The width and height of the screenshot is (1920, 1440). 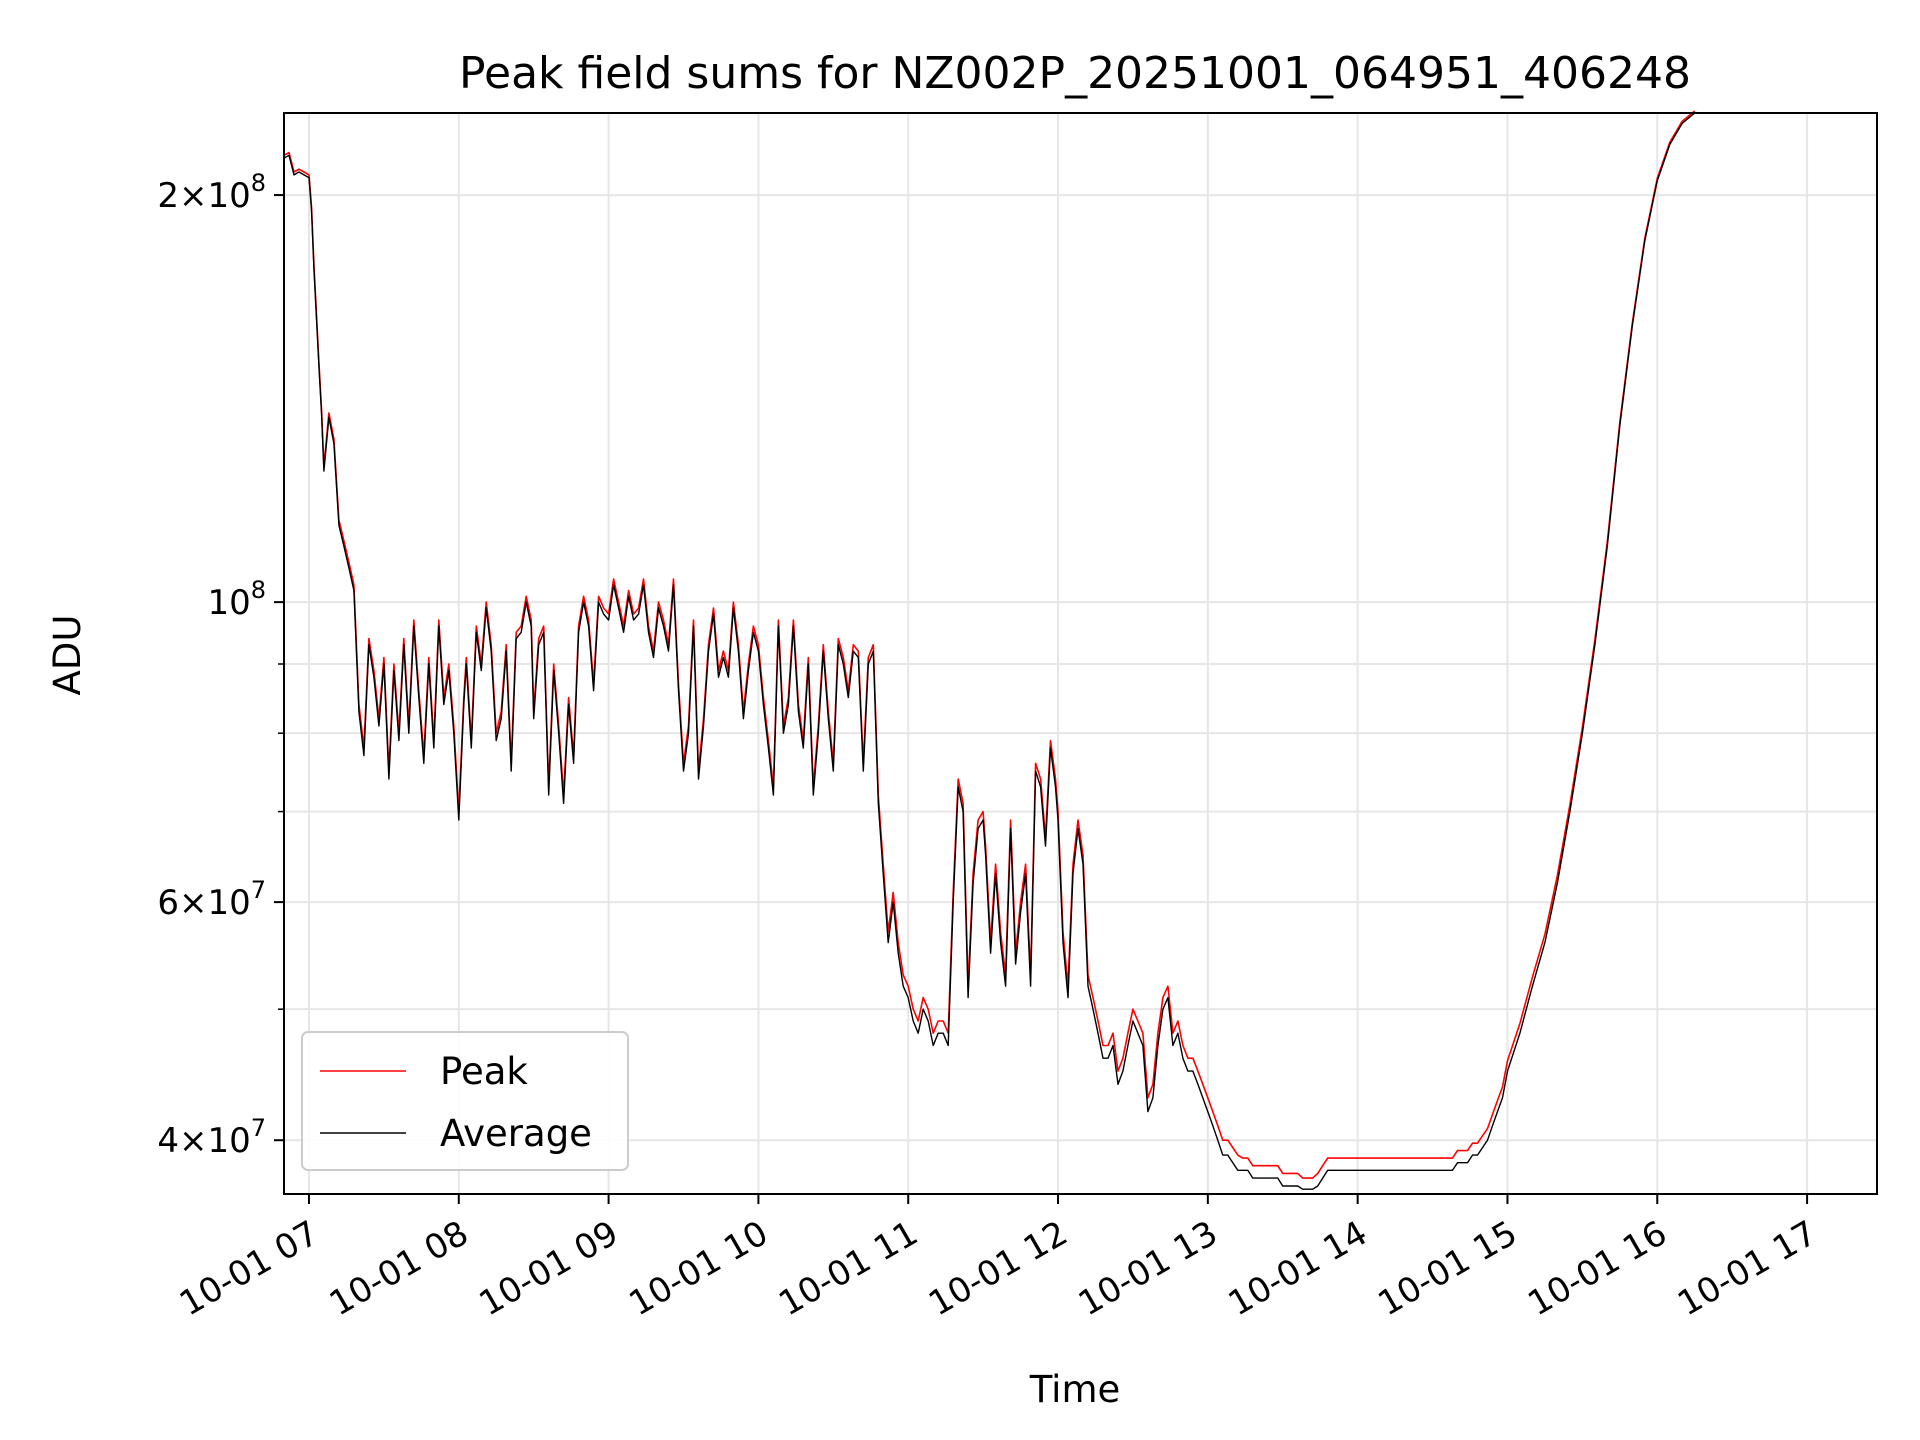 I want to click on y-tick-label: 108, so click(x=236, y=599).